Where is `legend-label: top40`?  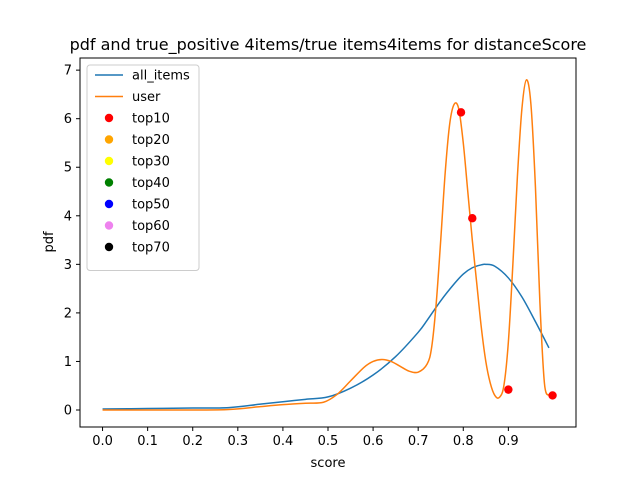 legend-label: top40 is located at coordinates (151, 183).